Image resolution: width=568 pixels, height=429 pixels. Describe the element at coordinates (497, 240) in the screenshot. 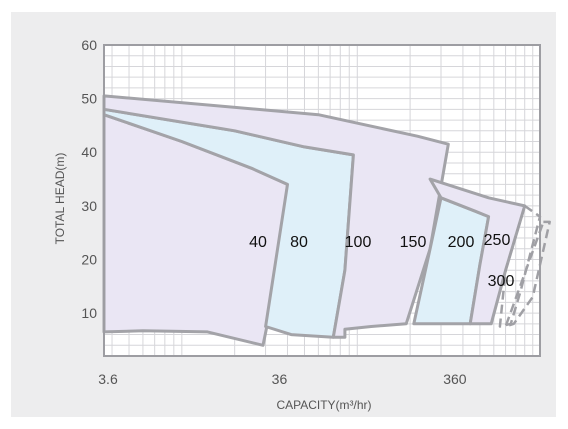

I see `curve-label-250: 250` at that location.